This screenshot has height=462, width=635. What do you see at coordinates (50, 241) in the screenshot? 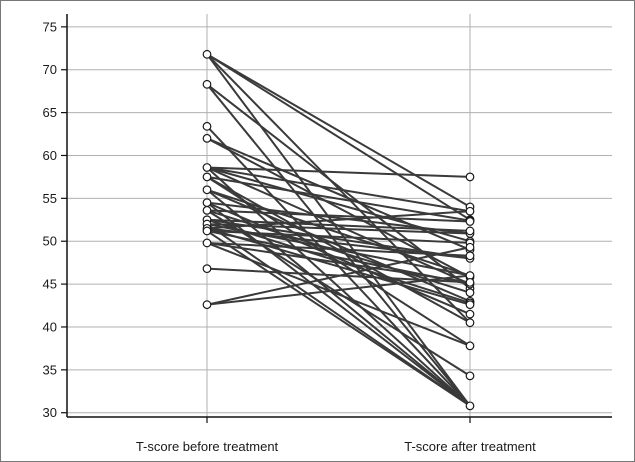
I see `y-tick-label: 50` at bounding box center [50, 241].